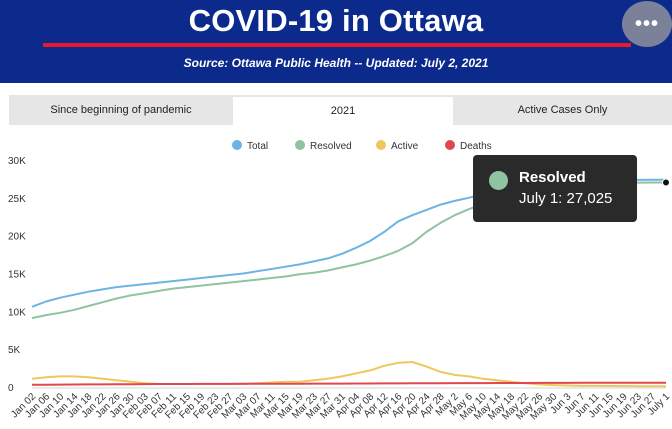  What do you see at coordinates (566, 198) in the screenshot?
I see `tooltip-value: July 1: 27,025` at bounding box center [566, 198].